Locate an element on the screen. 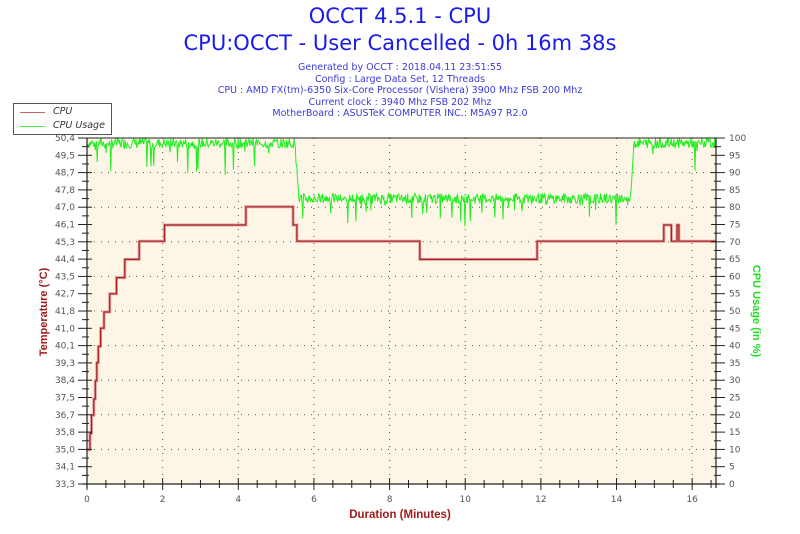  y-tick-label: 46,1 is located at coordinates (65, 226).